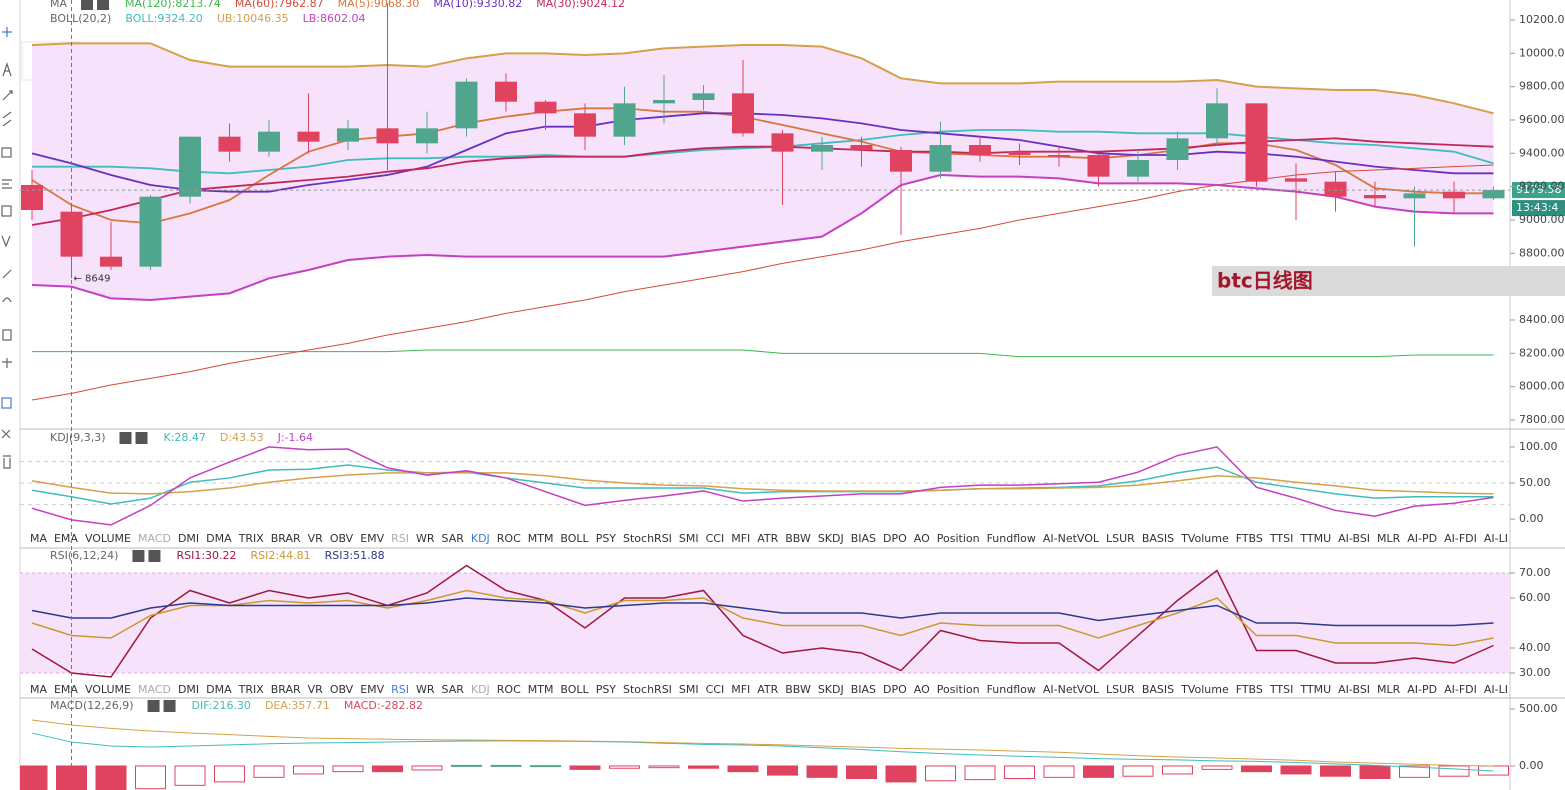 The image size is (1565, 790). Describe the element at coordinates (7, 462) in the screenshot. I see `delete-tool` at that location.